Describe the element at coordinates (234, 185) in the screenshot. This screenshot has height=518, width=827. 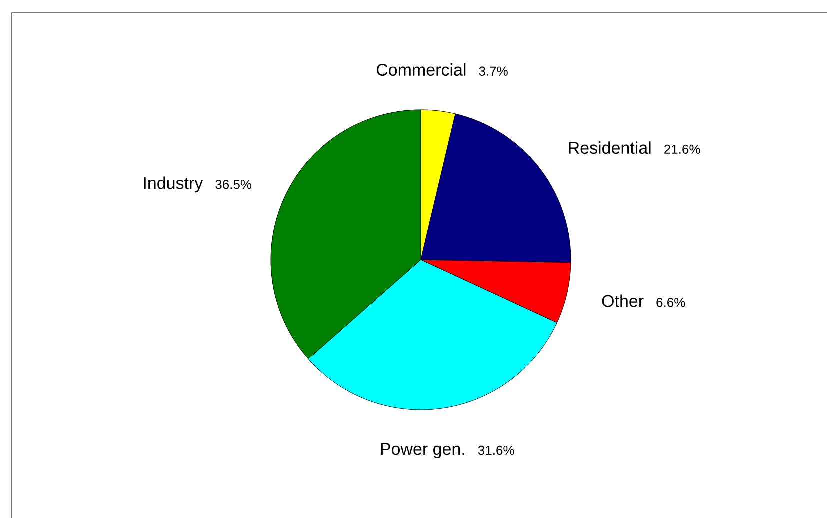
I see `data-label: 36.5%` at that location.